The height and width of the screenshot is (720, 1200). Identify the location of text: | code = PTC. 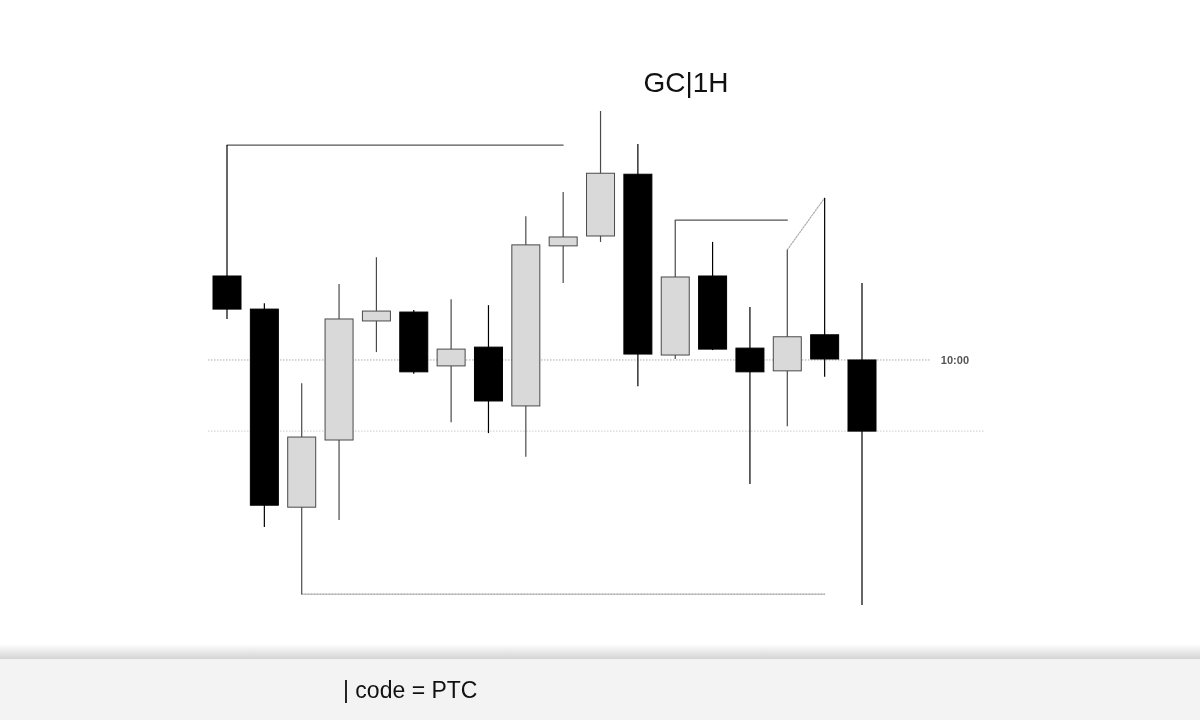
(410, 690).